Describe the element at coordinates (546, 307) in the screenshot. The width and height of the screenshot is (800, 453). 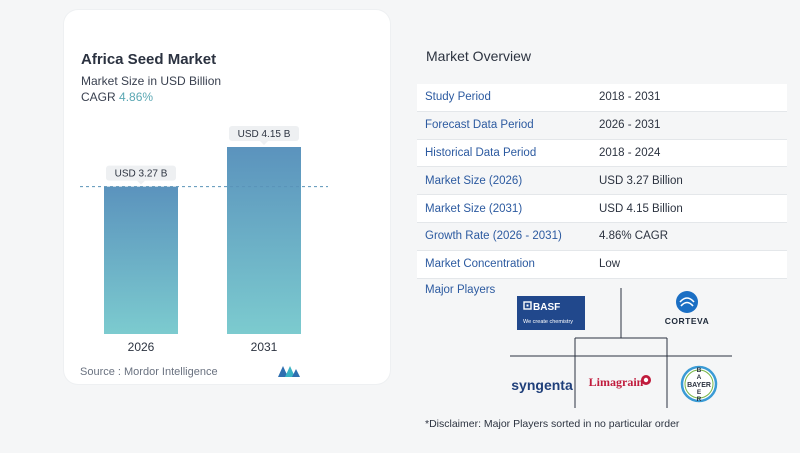
I see `svg-text: BASF` at that location.